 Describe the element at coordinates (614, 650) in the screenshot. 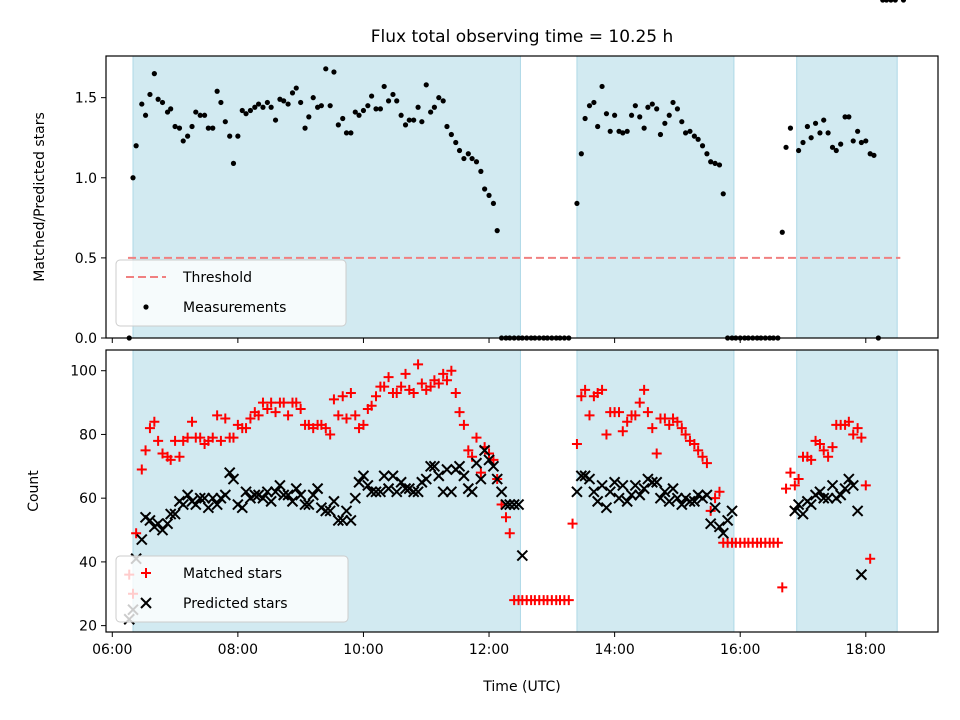

I see `x-tick-label: 14:00` at that location.